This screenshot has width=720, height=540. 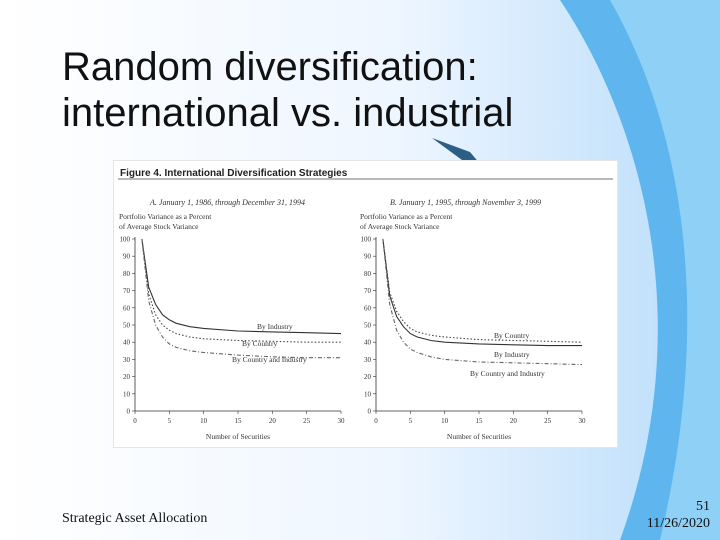 I want to click on slide-title-line-2: international vs. industrial, so click(x=288, y=113).